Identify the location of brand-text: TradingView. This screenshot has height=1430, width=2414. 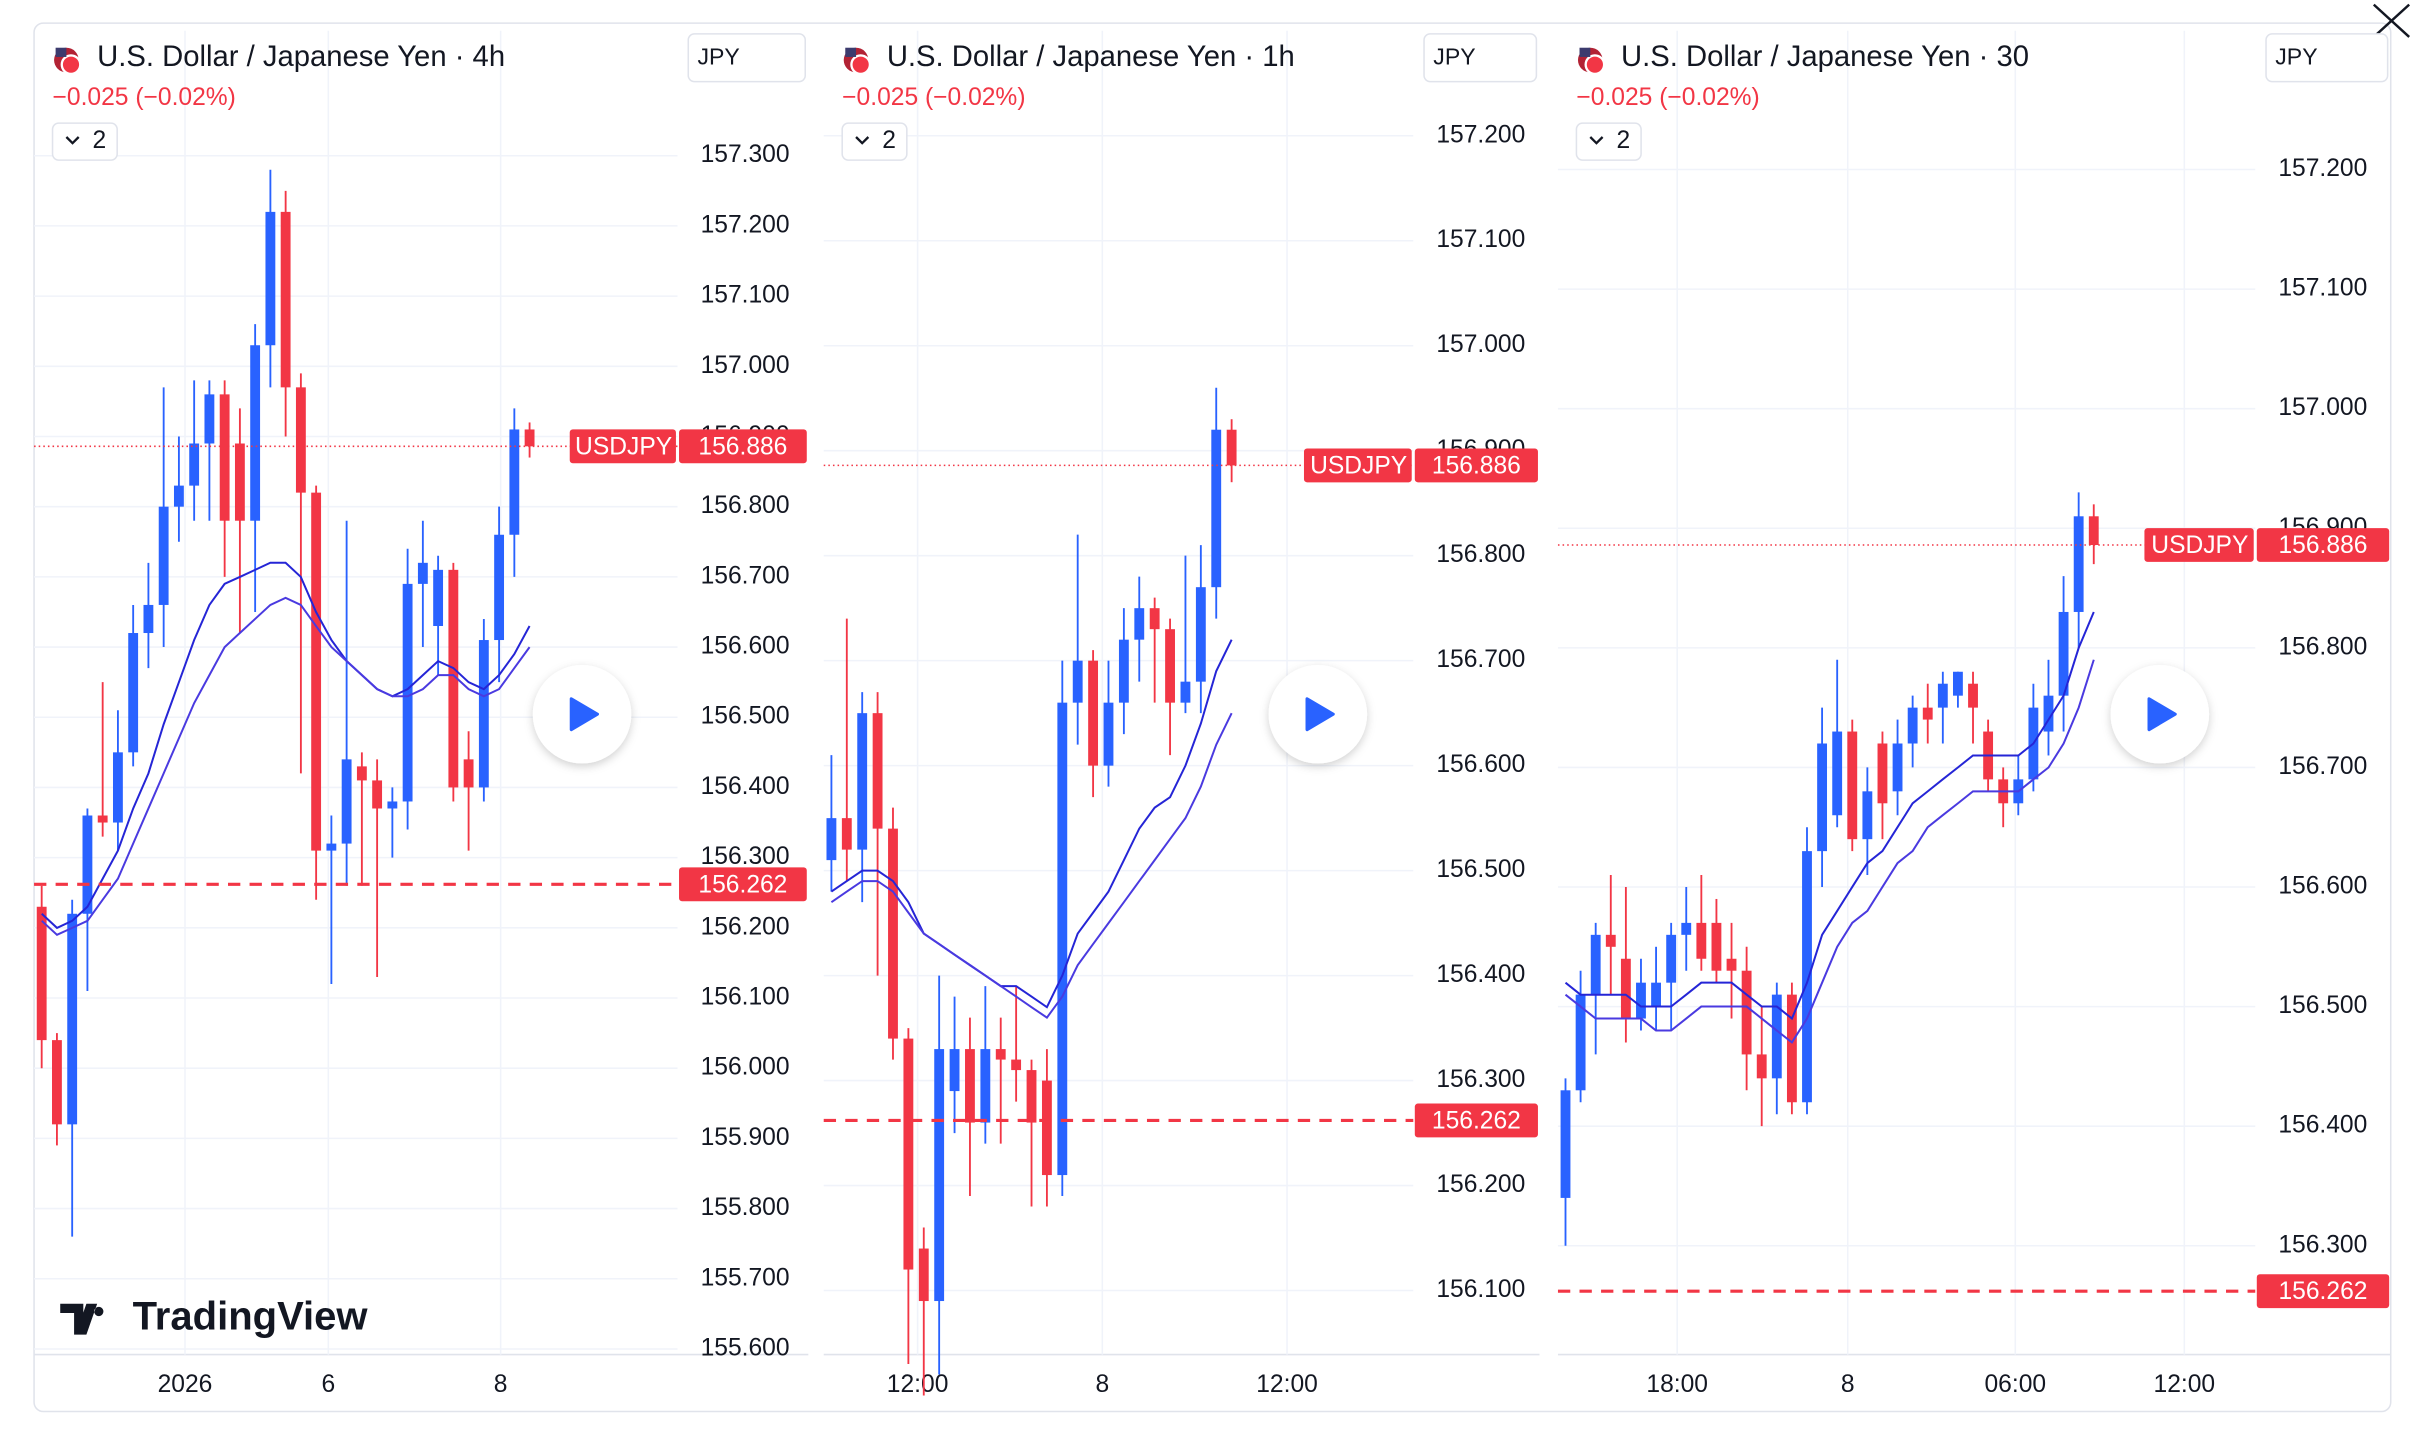
(251, 1317).